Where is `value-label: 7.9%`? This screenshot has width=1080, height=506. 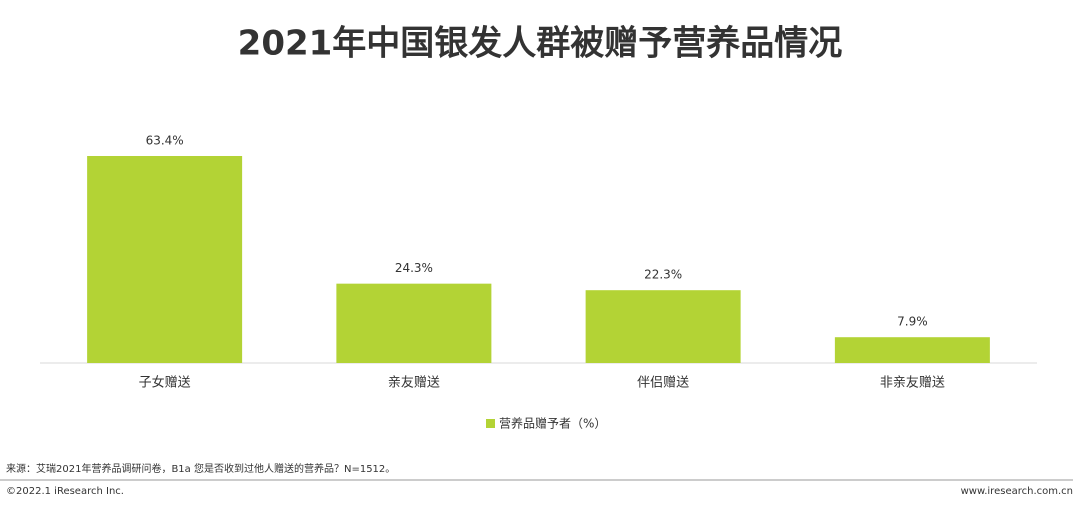
value-label: 7.9% is located at coordinates (912, 322).